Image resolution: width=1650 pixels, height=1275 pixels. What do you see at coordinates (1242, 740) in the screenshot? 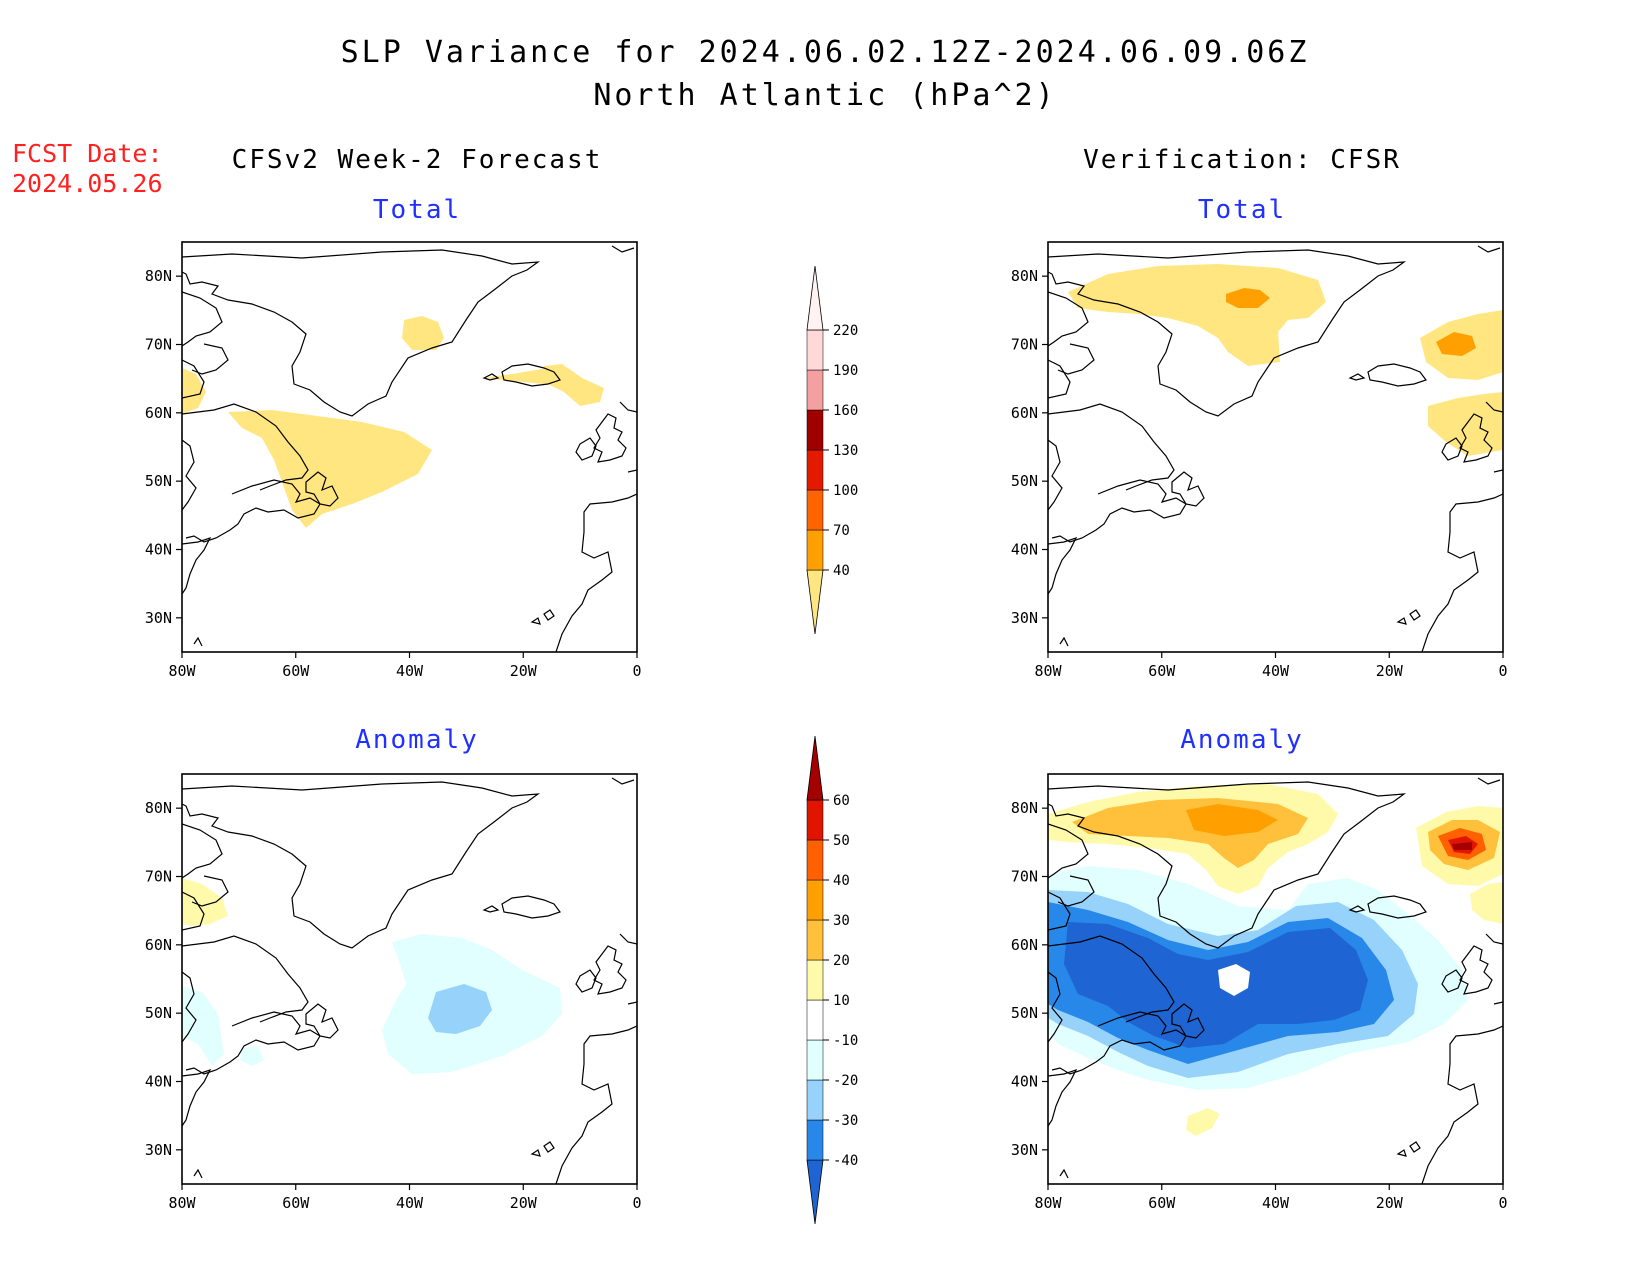
I see `verification-anomaly-label: Anomaly` at bounding box center [1242, 740].